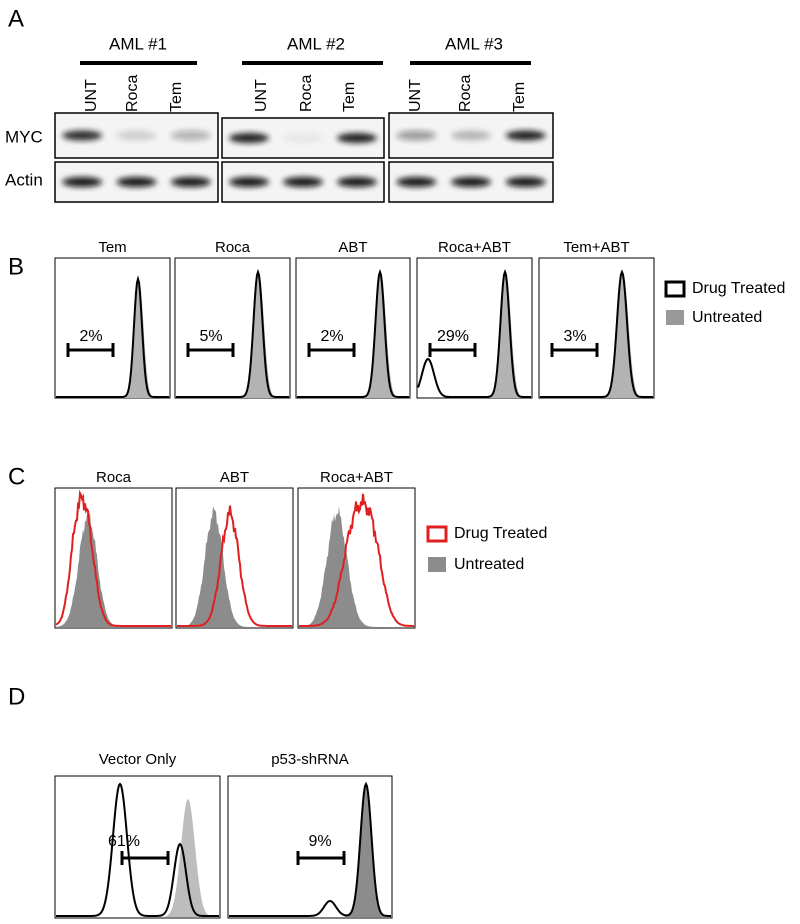  What do you see at coordinates (574, 336) in the screenshot?
I see `gate-percent: 3%` at bounding box center [574, 336].